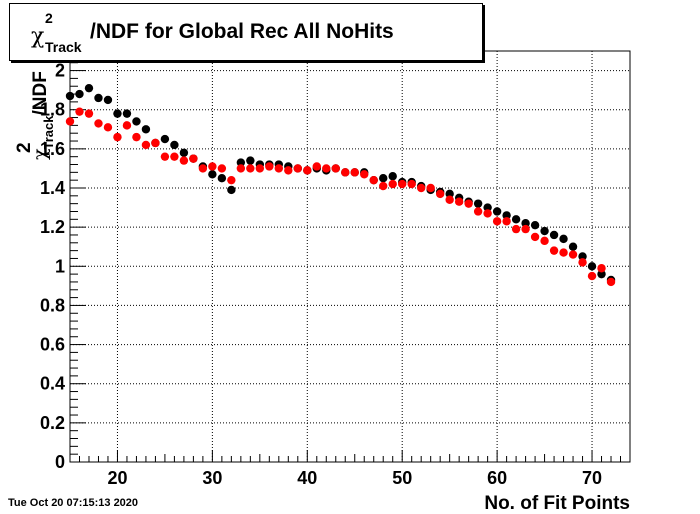 This screenshot has height=514, width=700. What do you see at coordinates (52, 423) in the screenshot?
I see `y-tick-label: 0.2` at bounding box center [52, 423].